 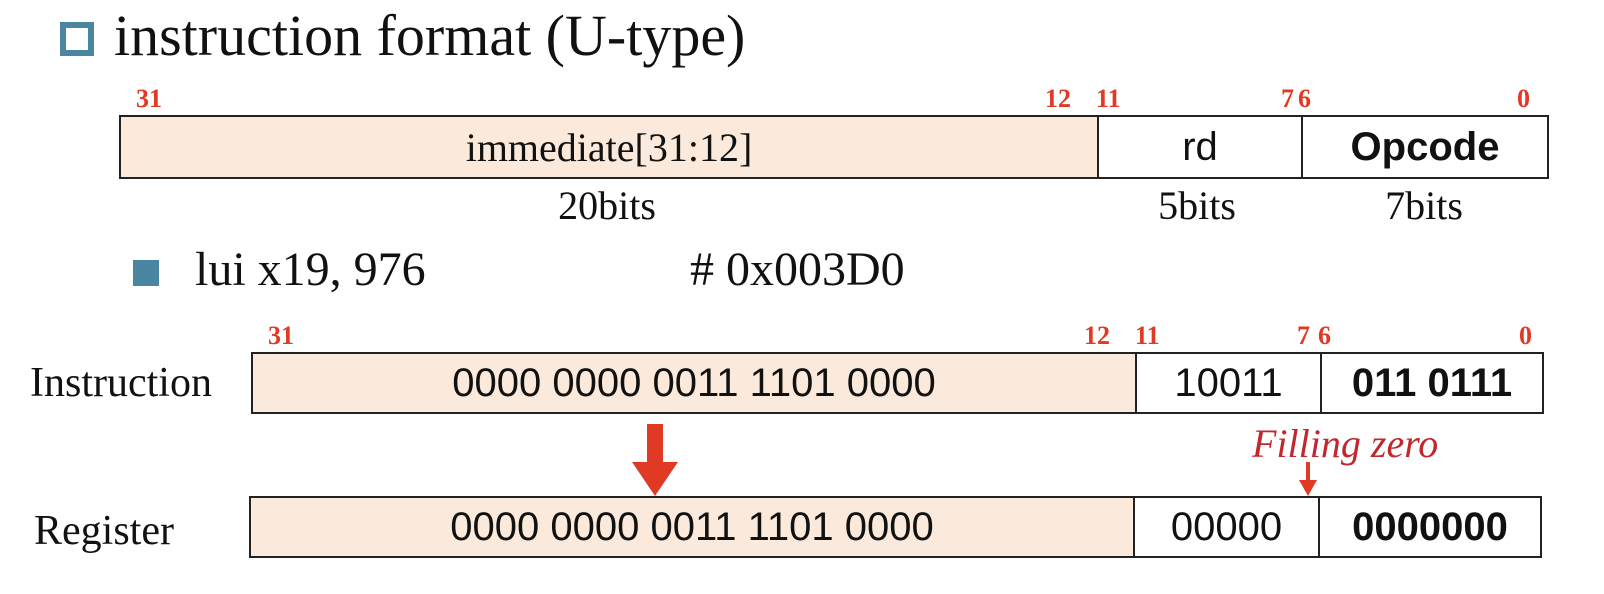 I want to click on register-immediate-bits: 0000 0000 0011 1101 0000, so click(x=692, y=527).